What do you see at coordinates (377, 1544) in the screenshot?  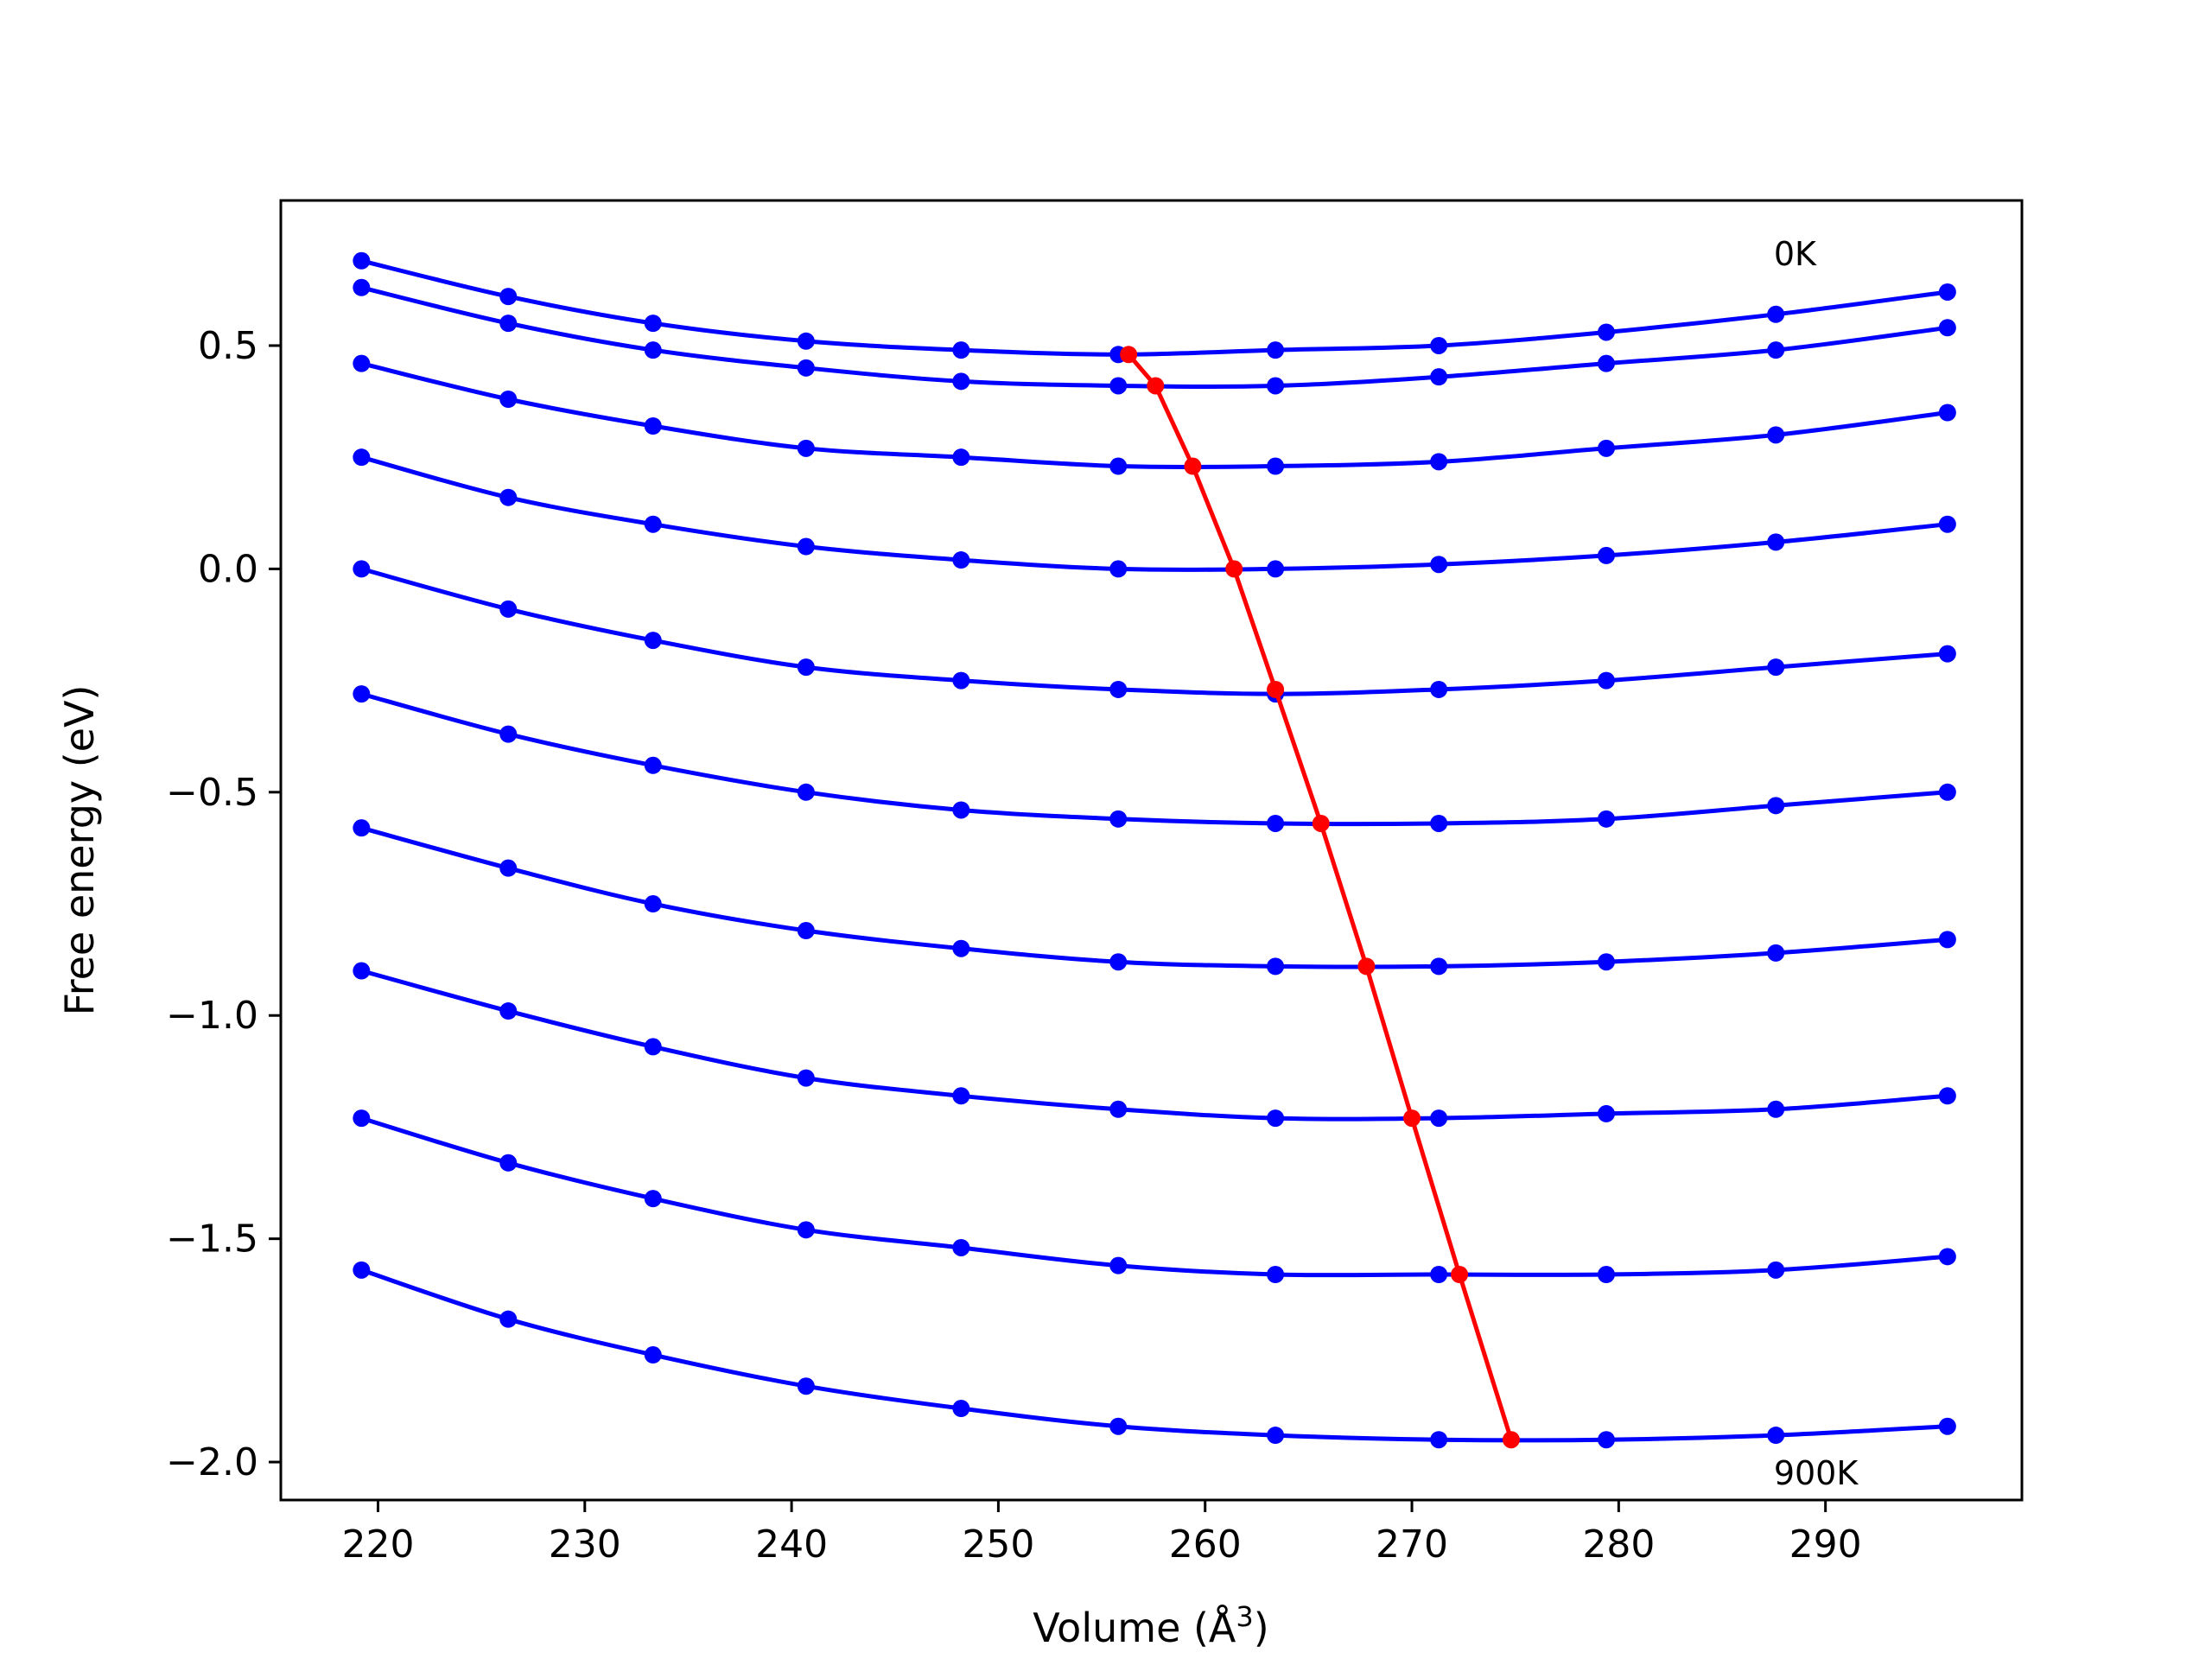 I see `x-tick-label: 220` at bounding box center [377, 1544].